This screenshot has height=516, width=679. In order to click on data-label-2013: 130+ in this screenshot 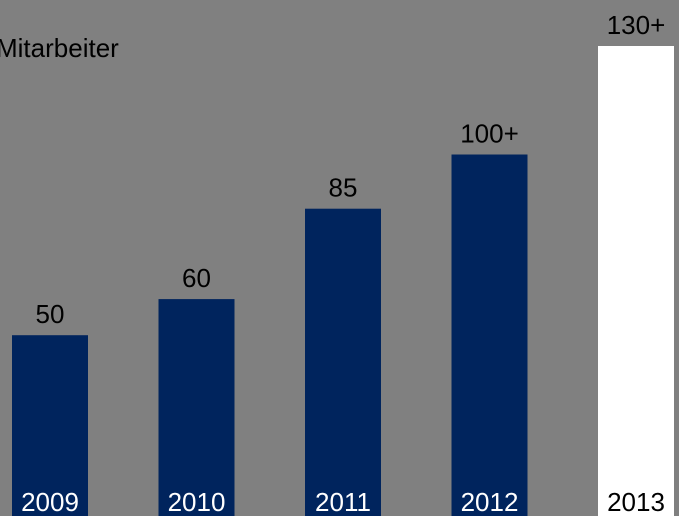, I will do `click(636, 25)`.